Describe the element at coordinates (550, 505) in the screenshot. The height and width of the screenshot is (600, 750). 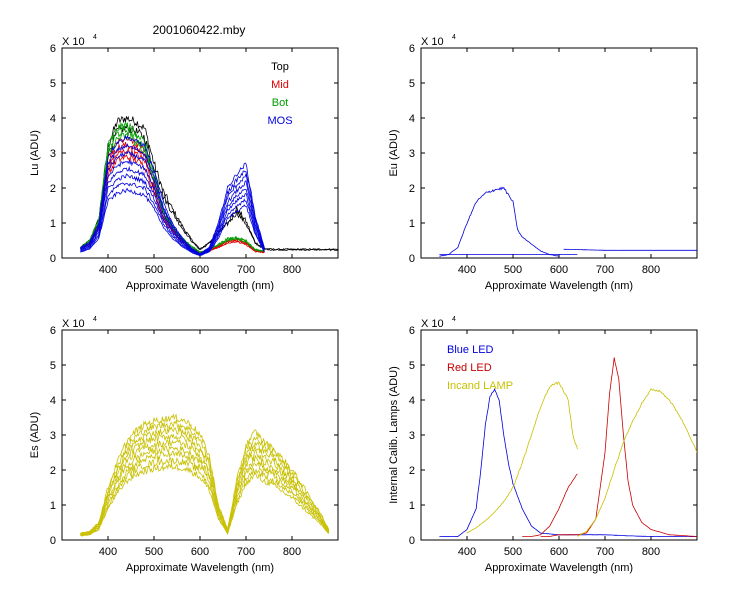
I see `series-line-red-led-partial` at that location.